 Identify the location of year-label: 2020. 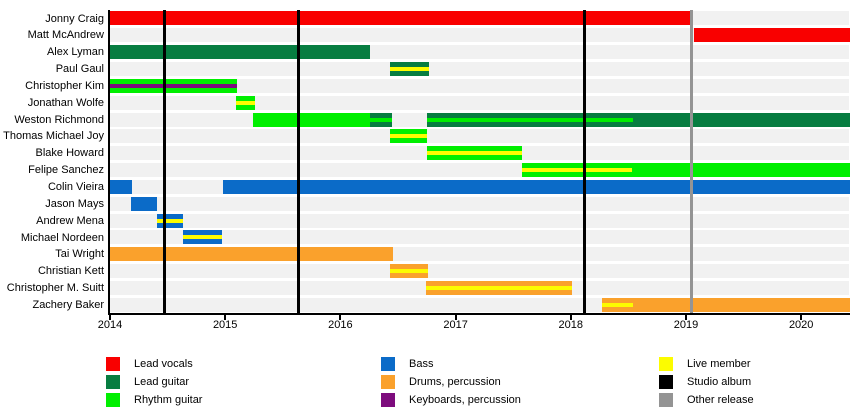
(801, 325).